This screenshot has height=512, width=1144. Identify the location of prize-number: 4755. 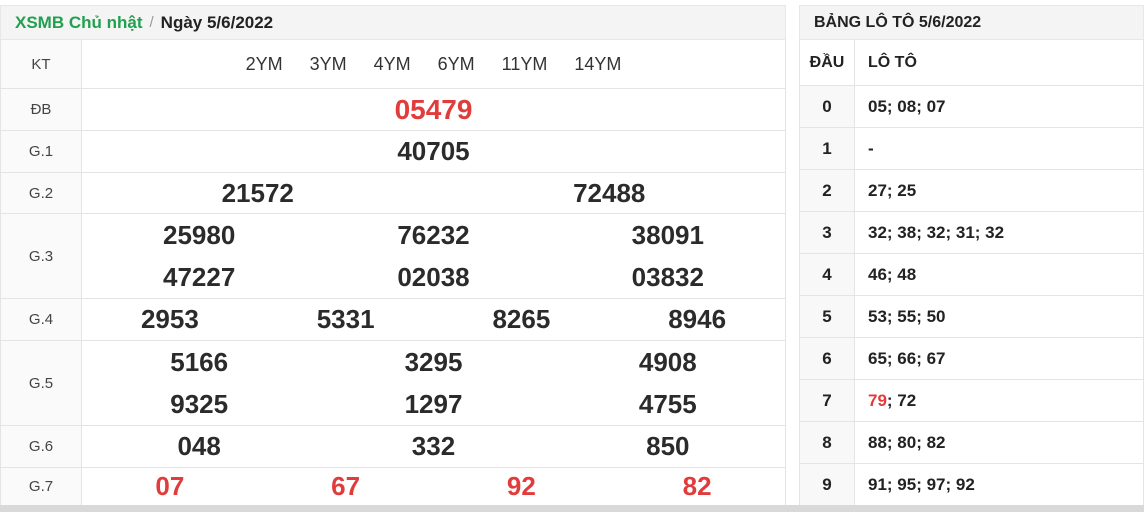
(667, 403).